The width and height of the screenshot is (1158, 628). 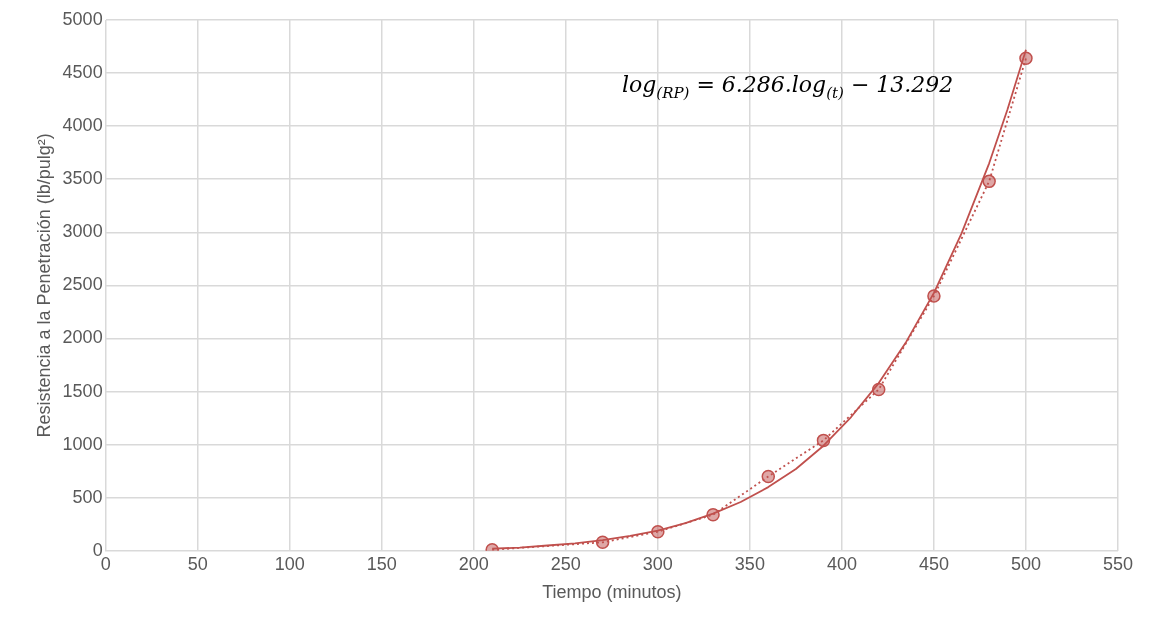 I want to click on x-tick-label: 200, so click(x=473, y=563).